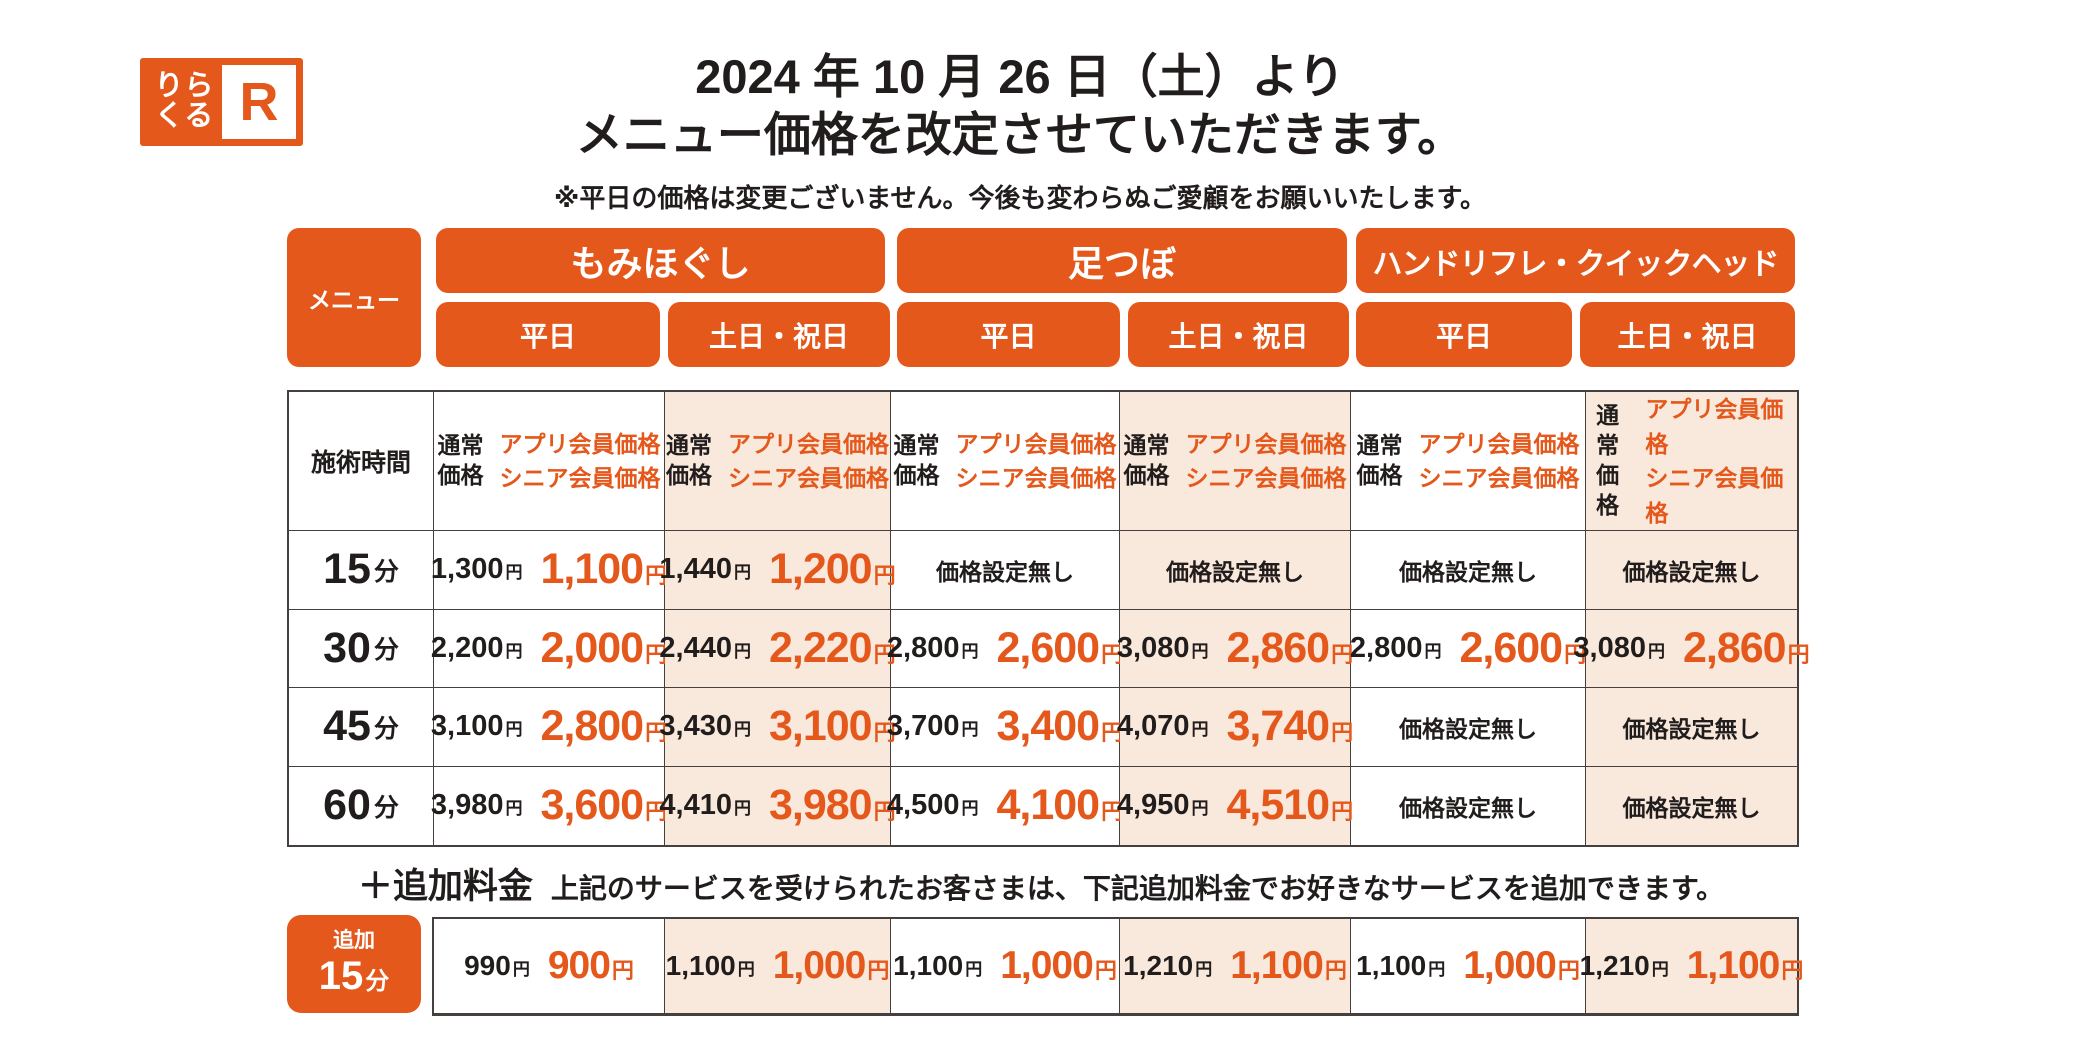 Image resolution: width=2083 pixels, height=1042 pixels. What do you see at coordinates (1122, 260) in the screenshot?
I see `category-ashitsubo: 足つぼ` at bounding box center [1122, 260].